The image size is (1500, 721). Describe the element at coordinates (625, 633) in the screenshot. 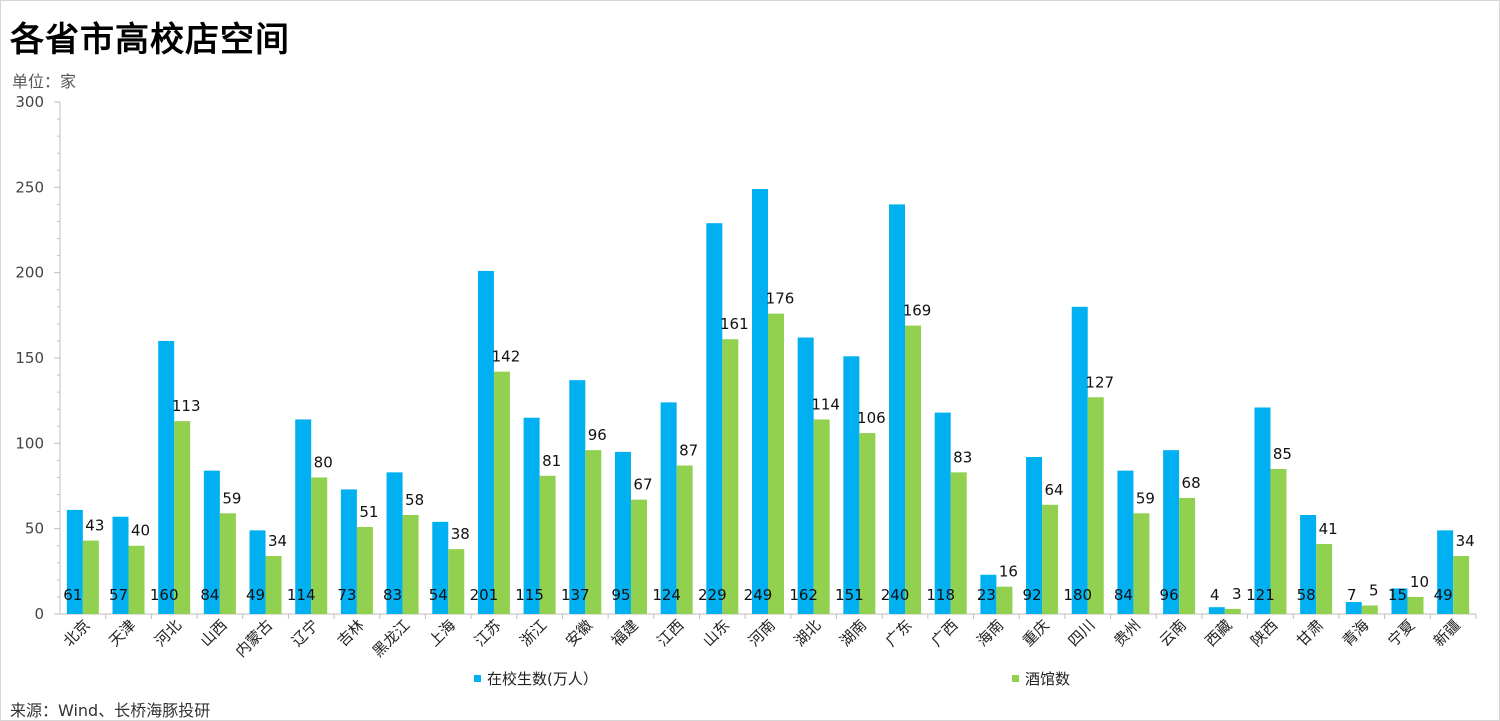

I see `x-category-label: 福建` at that location.